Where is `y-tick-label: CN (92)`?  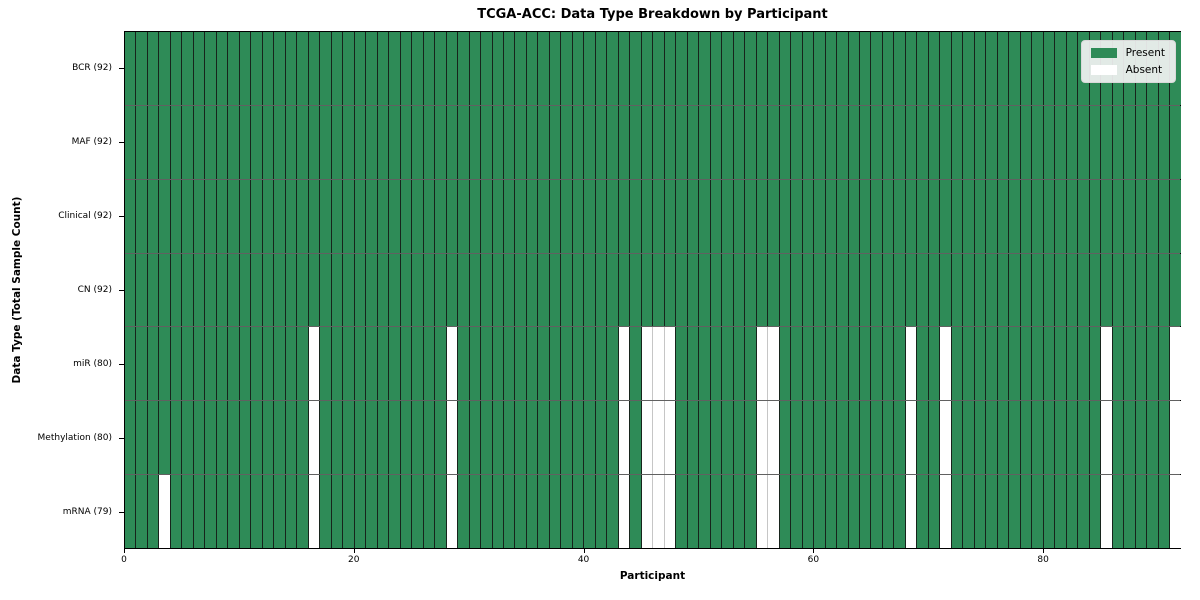
y-tick-label: CN (92) is located at coordinates (94, 289).